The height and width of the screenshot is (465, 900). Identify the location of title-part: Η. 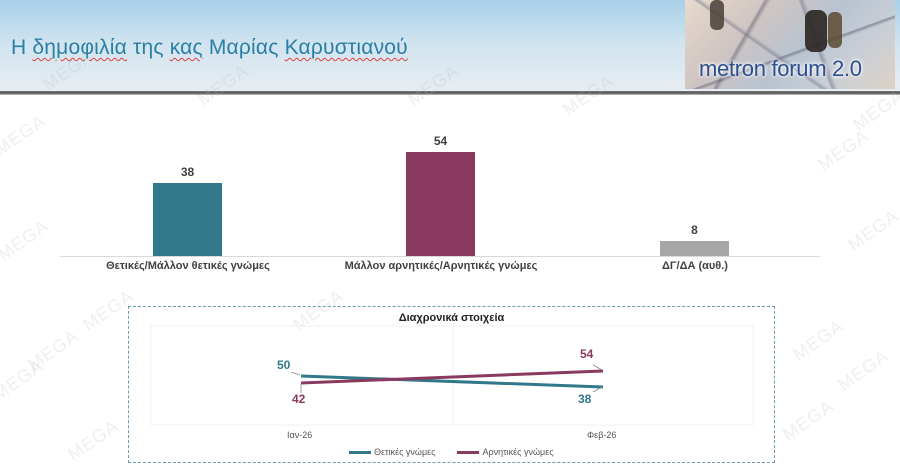
(22, 47).